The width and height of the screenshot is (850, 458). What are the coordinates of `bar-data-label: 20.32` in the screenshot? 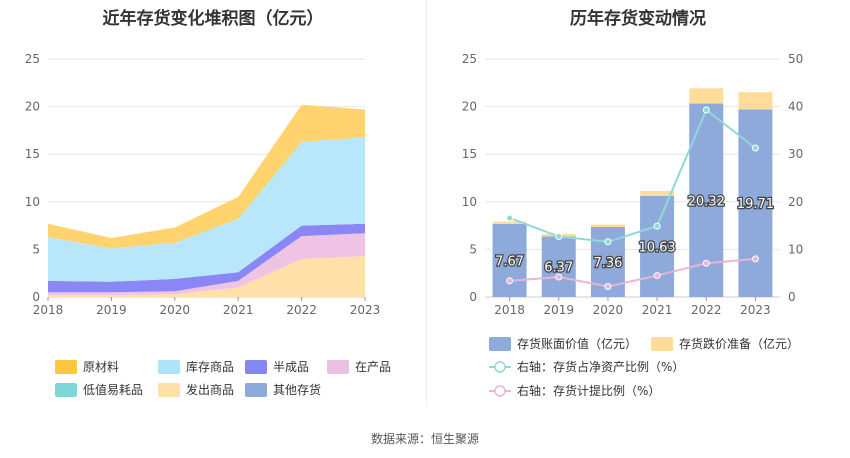 It's located at (706, 201).